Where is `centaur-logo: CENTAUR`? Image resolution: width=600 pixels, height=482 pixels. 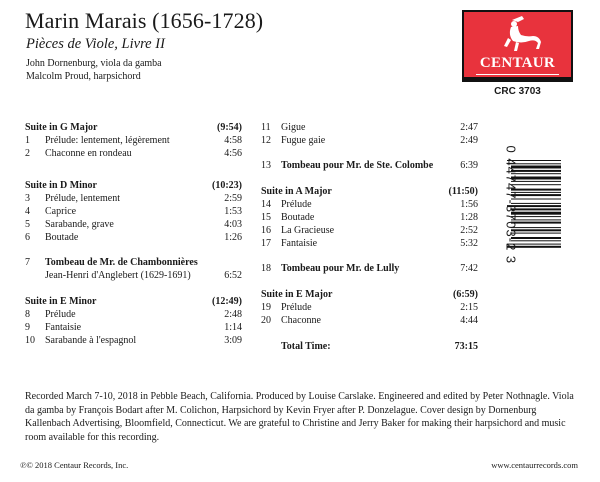 centaur-logo: CENTAUR is located at coordinates (517, 46).